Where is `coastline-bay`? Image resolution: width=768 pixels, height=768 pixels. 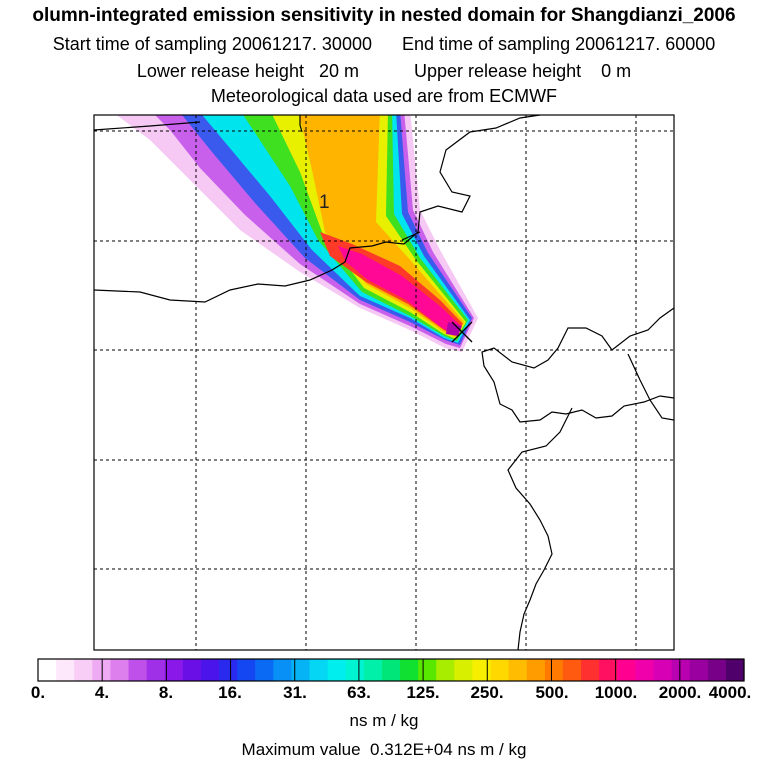 coastline-bay is located at coordinates (411, 236).